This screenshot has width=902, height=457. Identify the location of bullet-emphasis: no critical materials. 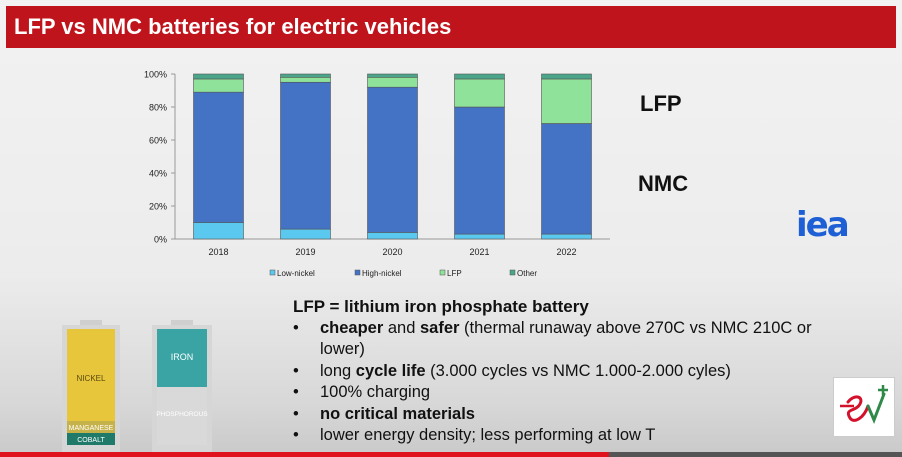
(397, 413).